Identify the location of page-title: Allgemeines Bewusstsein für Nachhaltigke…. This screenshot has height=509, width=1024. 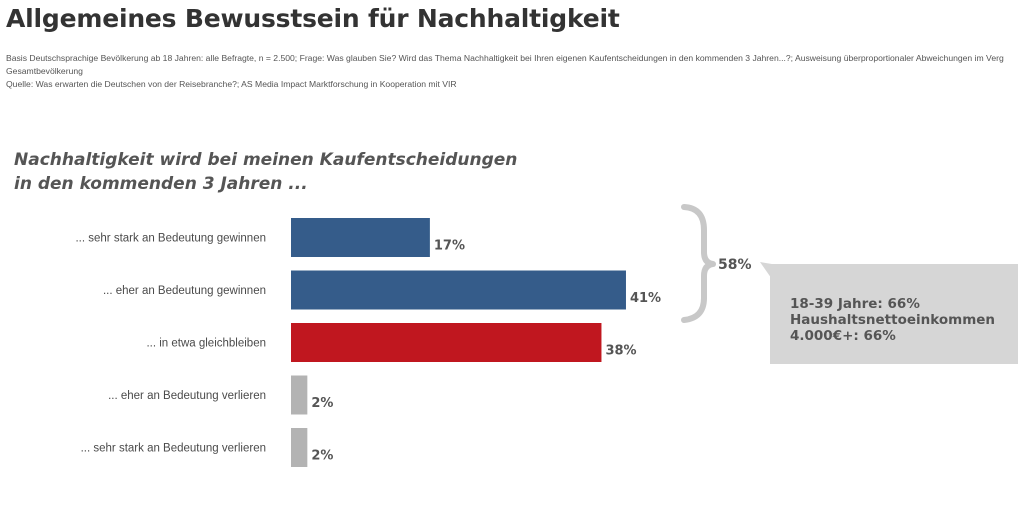
(313, 18).